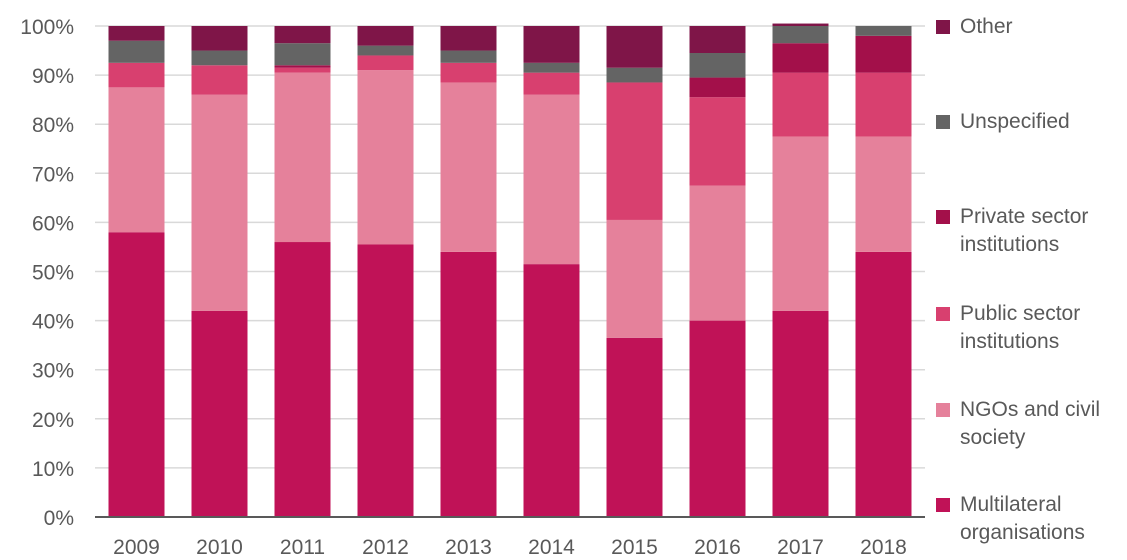 This screenshot has height=560, width=1127. Describe the element at coordinates (717, 547) in the screenshot. I see `x-tick-label-2016: 2016` at that location.